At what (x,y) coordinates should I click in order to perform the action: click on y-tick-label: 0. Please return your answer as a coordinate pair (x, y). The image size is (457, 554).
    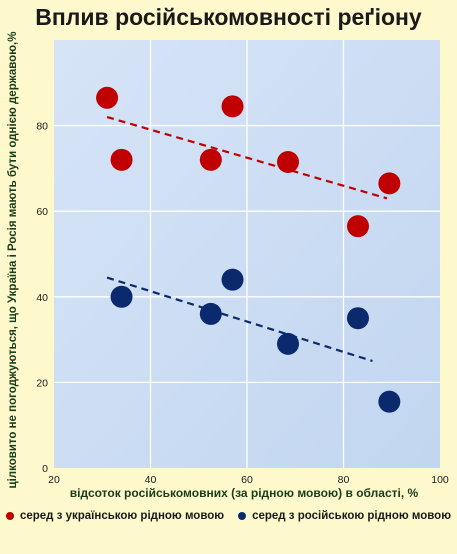
    Looking at the image, I should click on (45, 469).